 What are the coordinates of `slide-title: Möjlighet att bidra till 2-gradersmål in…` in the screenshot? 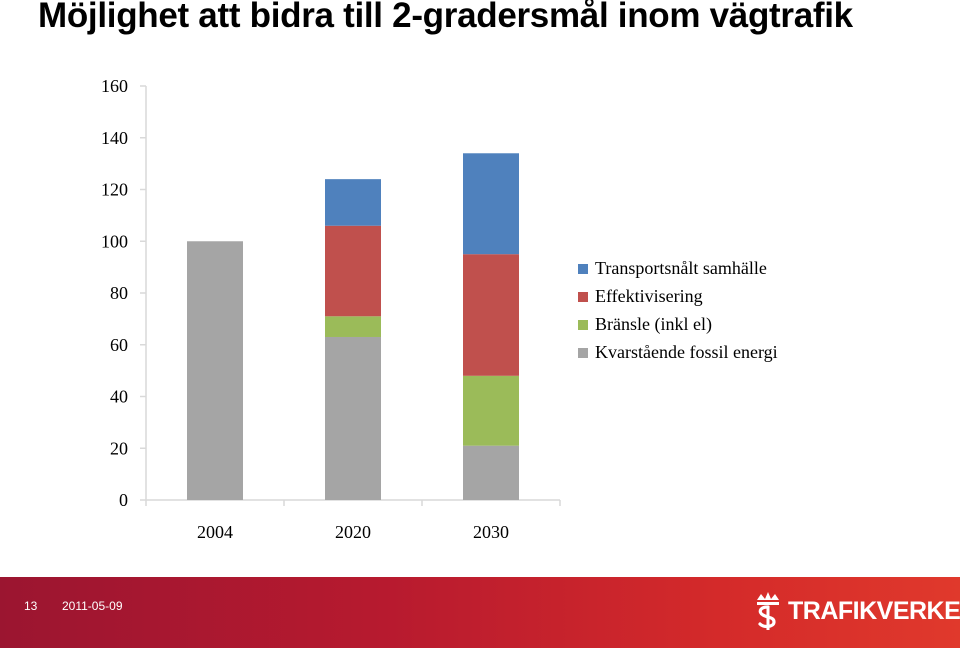 It's located at (445, 17).